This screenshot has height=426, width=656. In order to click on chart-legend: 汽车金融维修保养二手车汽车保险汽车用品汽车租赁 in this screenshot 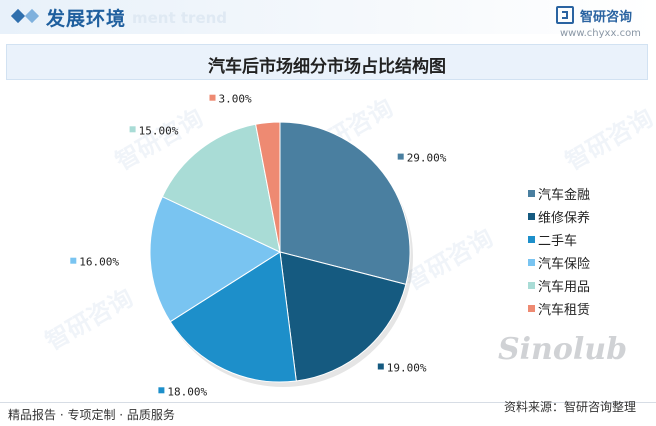, I will do `click(559, 251)`.